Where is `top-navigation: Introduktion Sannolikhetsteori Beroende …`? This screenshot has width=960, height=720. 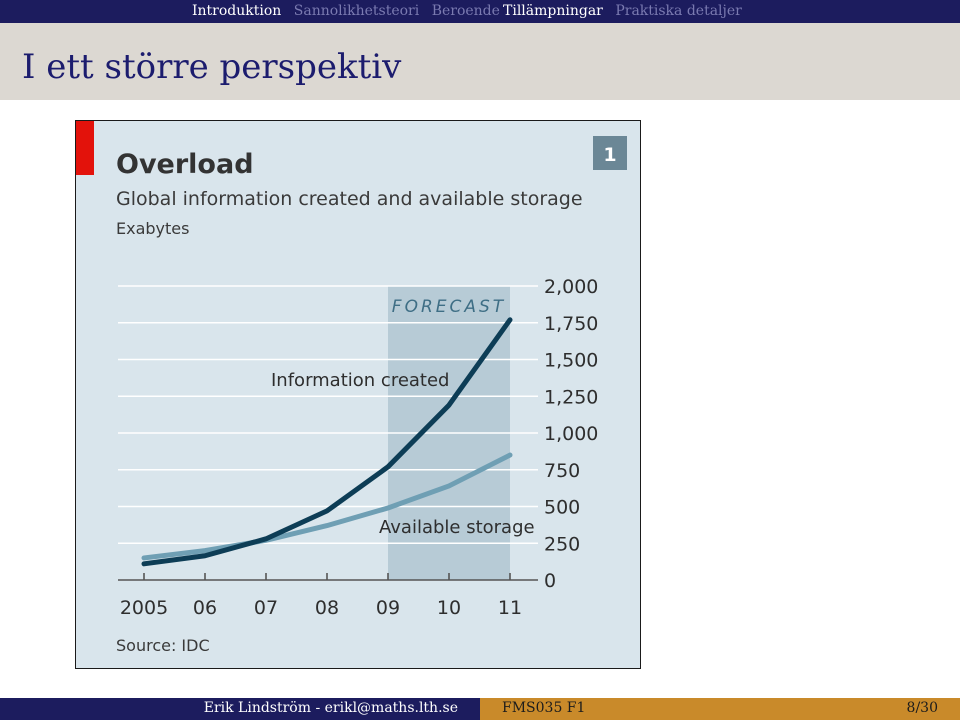
top-navigation: Introduktion Sannolikhetsteori Beroende … is located at coordinates (480, 11).